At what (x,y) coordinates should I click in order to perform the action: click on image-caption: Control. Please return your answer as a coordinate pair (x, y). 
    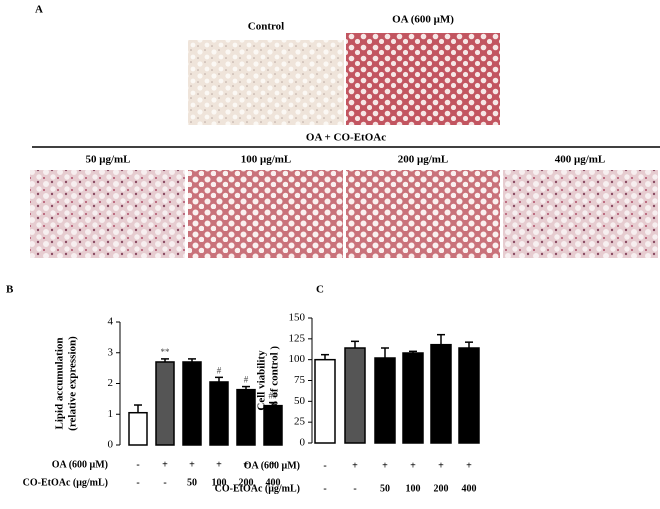
    Looking at the image, I should click on (266, 27).